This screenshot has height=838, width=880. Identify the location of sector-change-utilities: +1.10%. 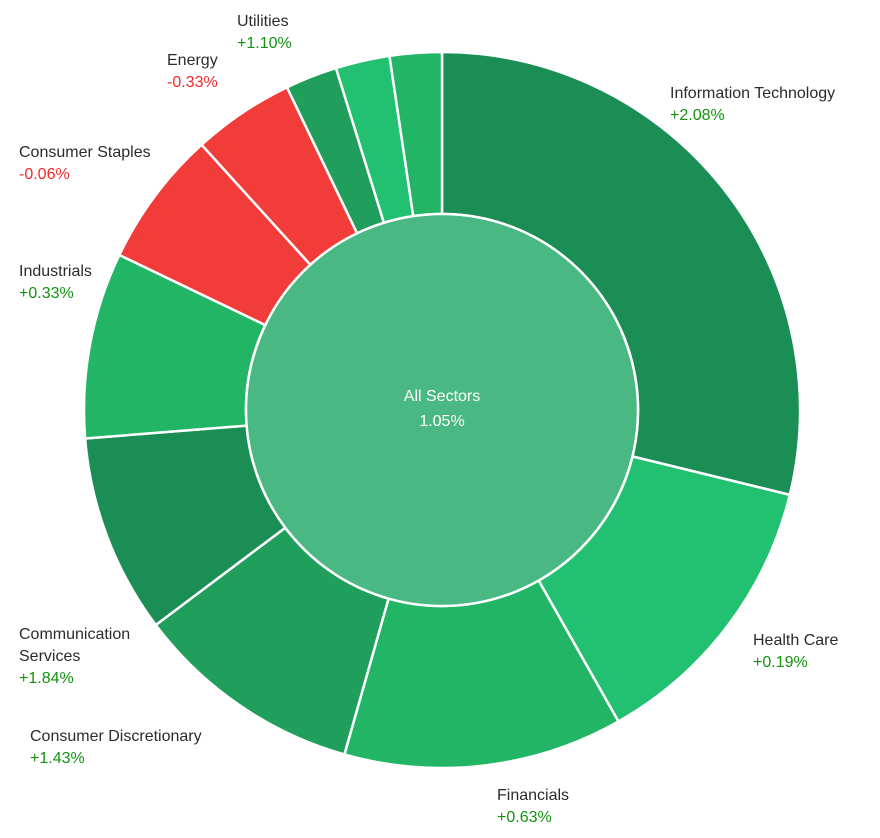
(264, 43).